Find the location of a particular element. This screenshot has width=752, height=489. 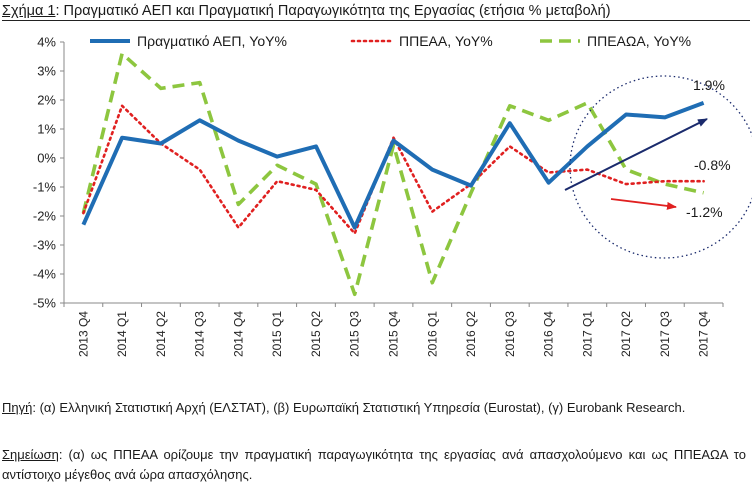

y-tick-label: -1% is located at coordinates (45, 187).